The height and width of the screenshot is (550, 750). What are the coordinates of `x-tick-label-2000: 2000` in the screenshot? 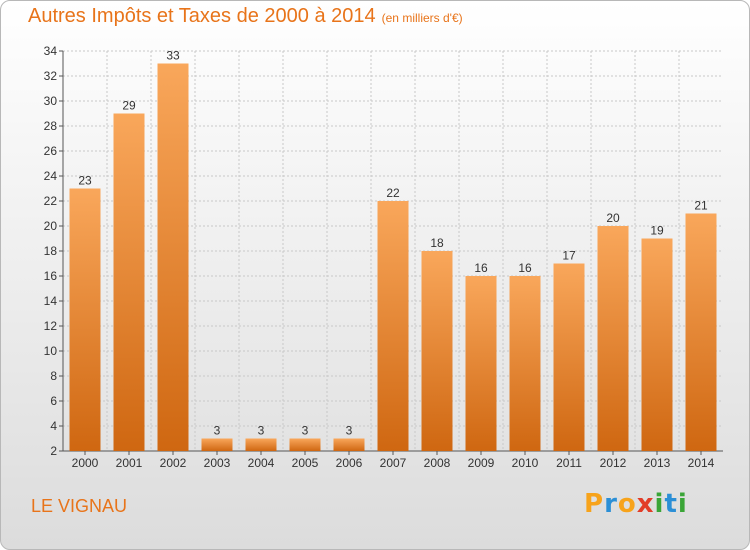 It's located at (85, 463).